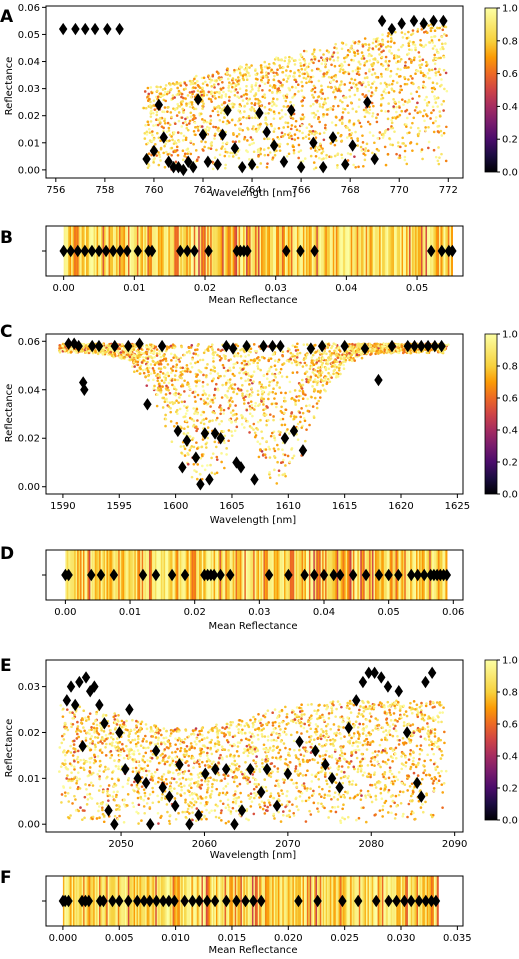 This screenshot has width=519, height=959. Describe the element at coordinates (29, 8) in the screenshot. I see `y-tick-label: 0.06` at that location.